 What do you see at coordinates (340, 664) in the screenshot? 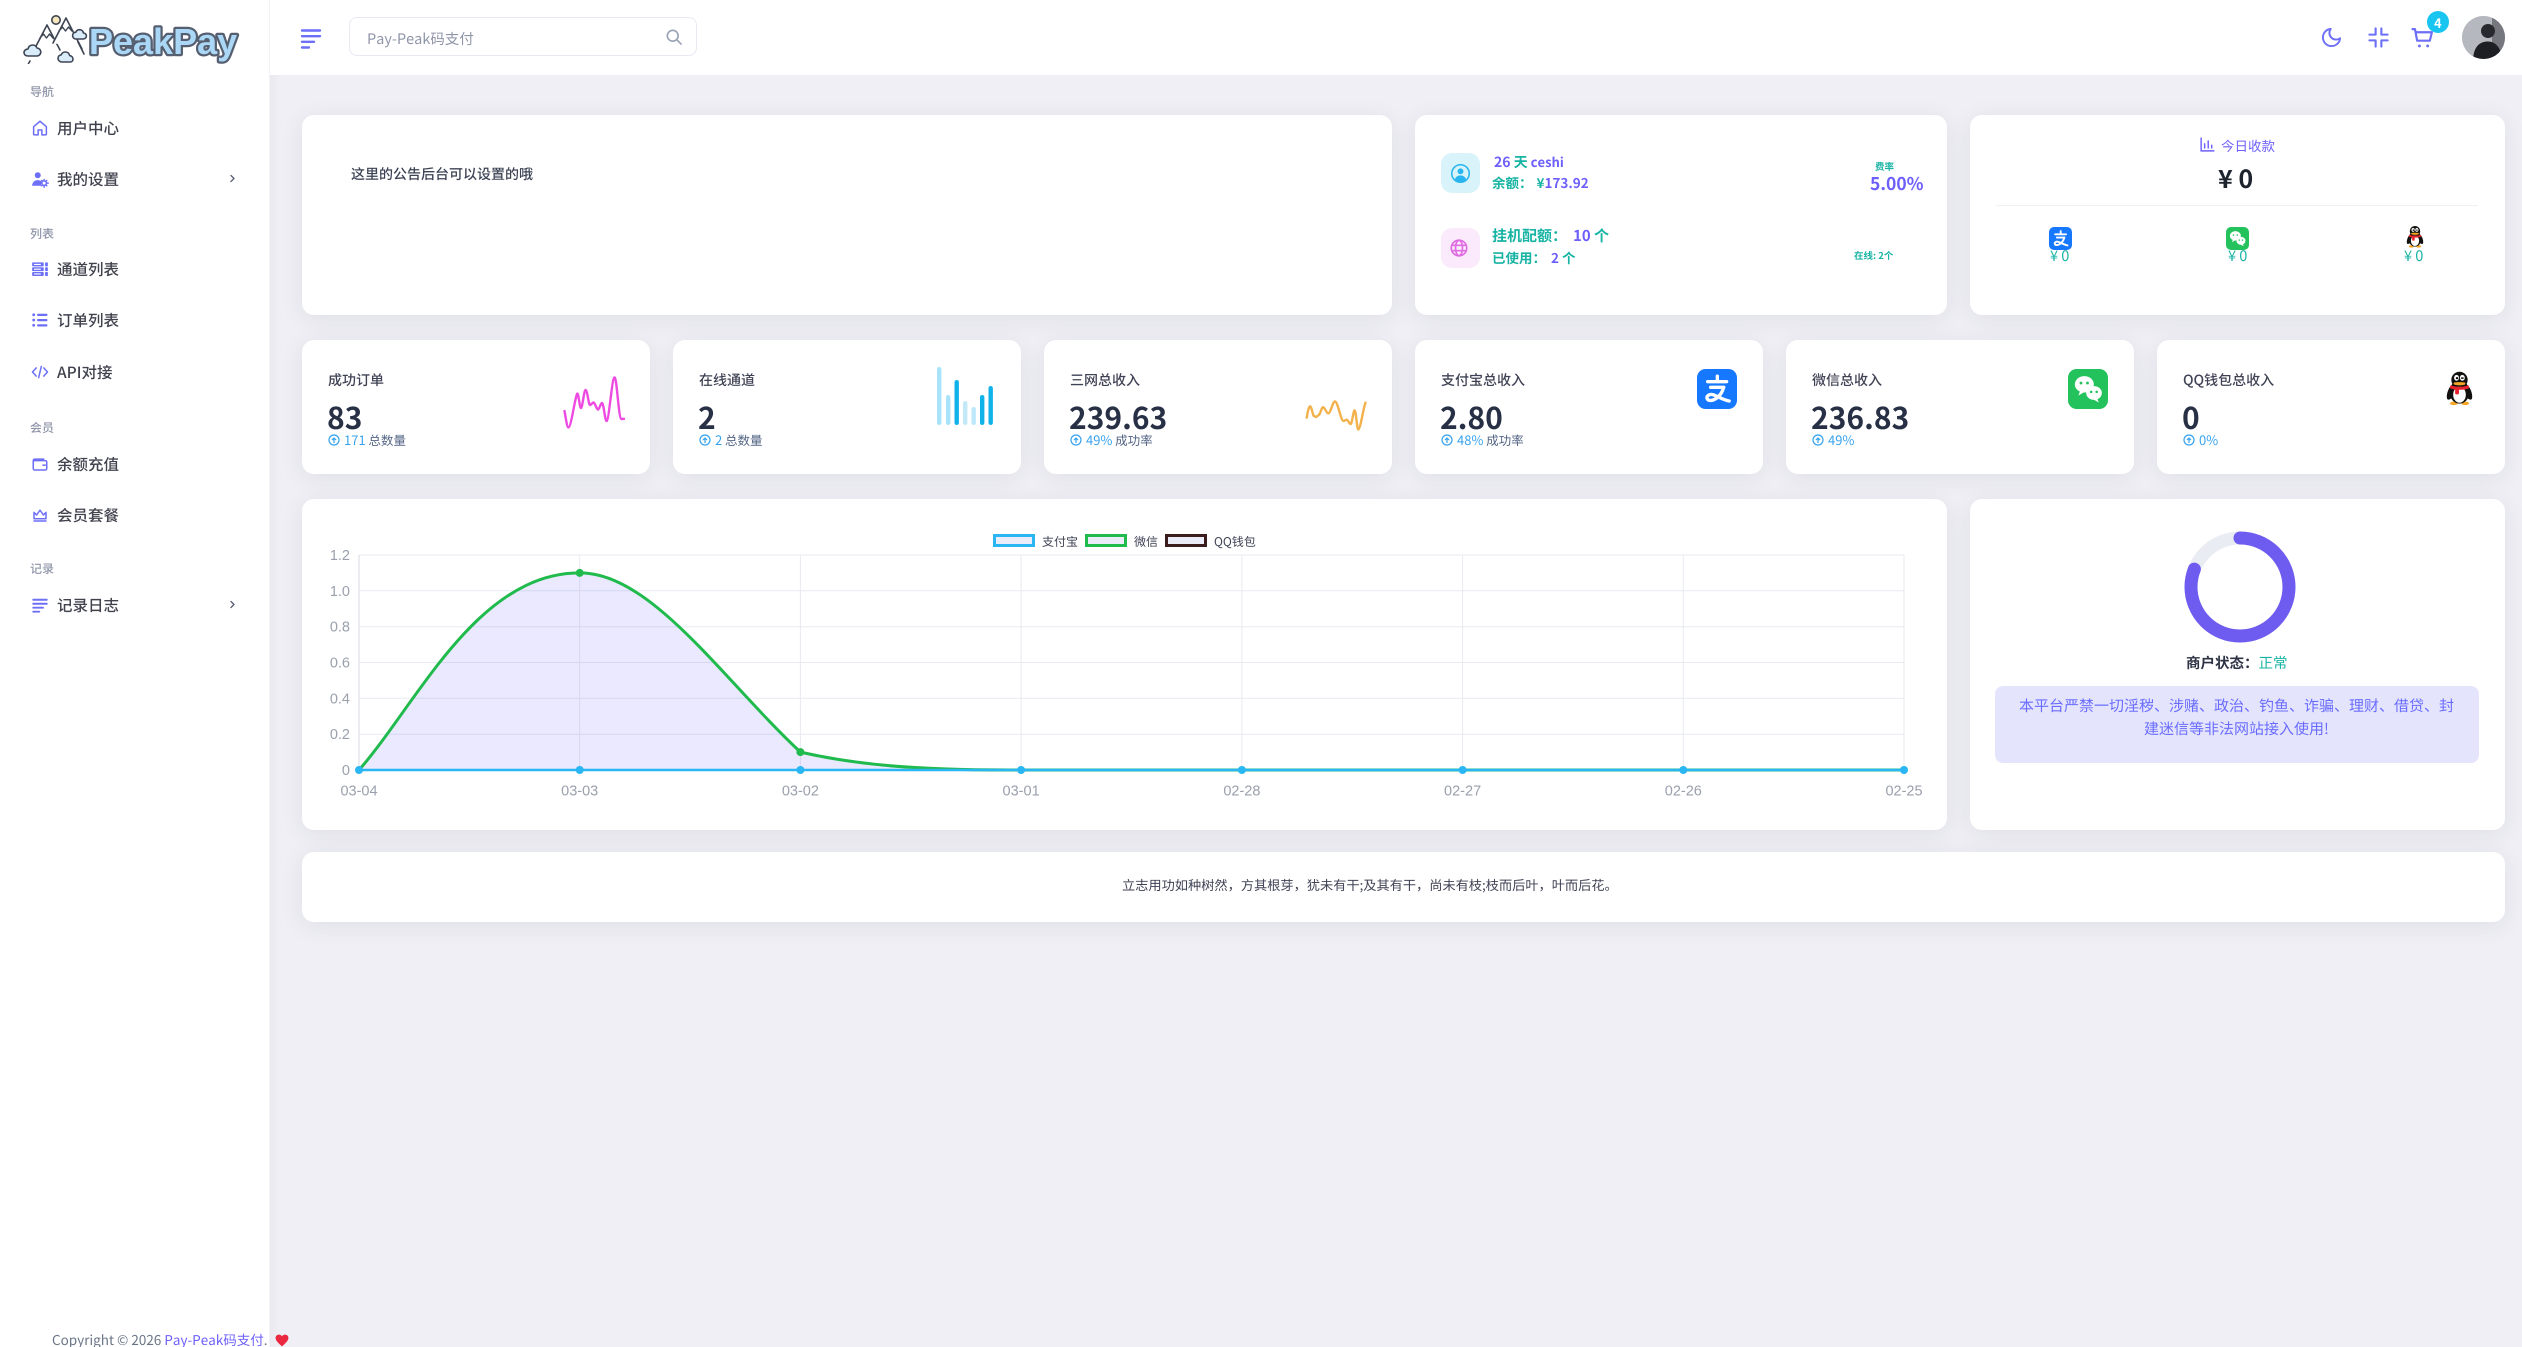
I see `svg-text: 0.6` at bounding box center [340, 664].